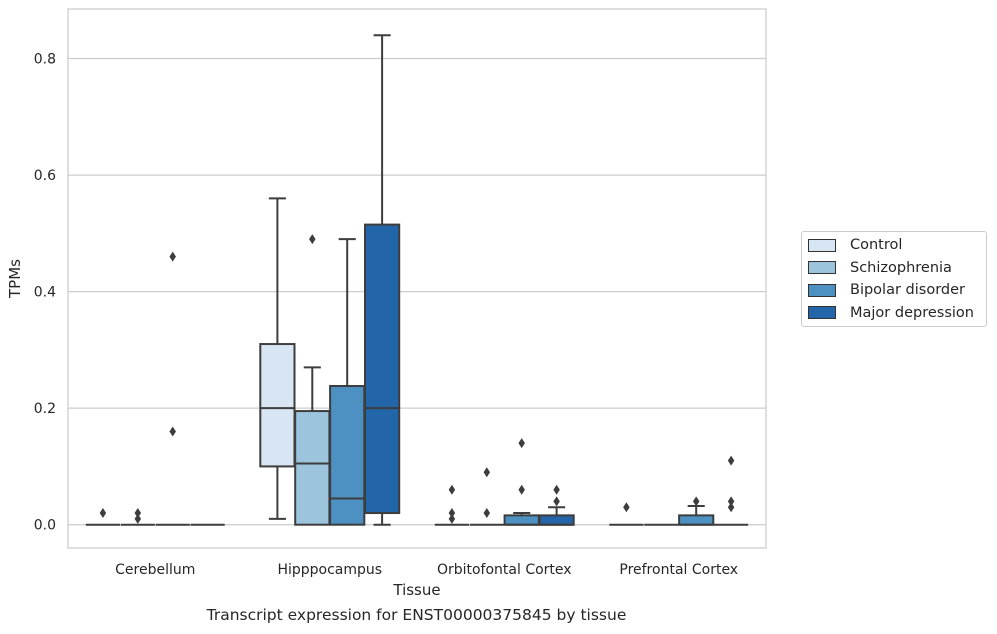 The width and height of the screenshot is (997, 634). I want to click on legend-item: Major depression, so click(891, 313).